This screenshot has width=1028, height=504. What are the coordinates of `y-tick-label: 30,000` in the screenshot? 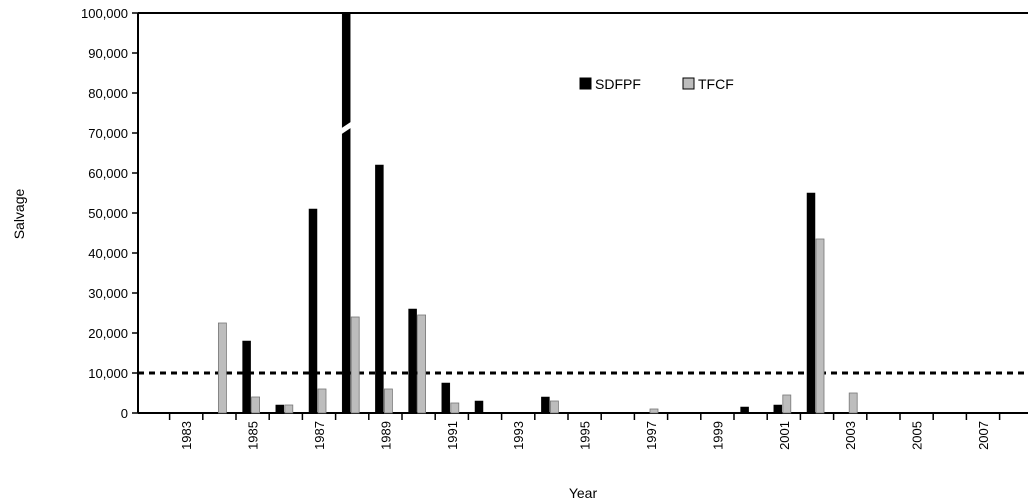 It's located at (108, 293).